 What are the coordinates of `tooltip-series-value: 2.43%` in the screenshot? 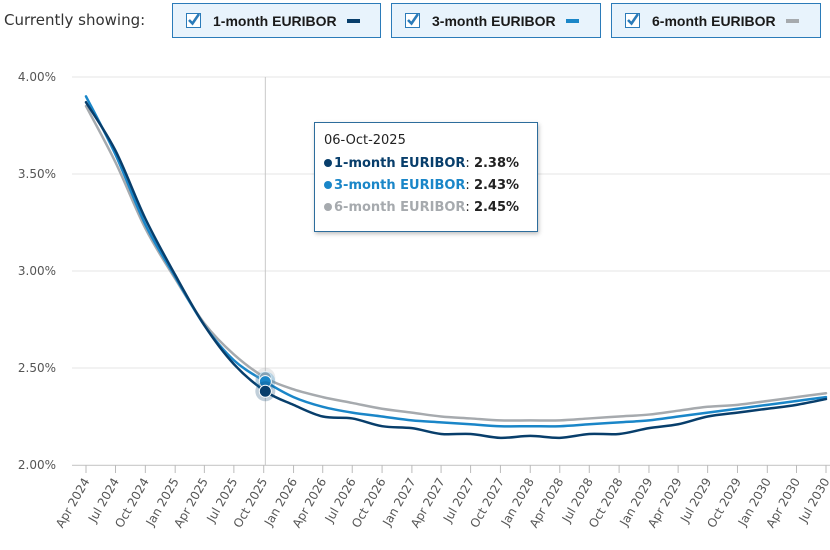 It's located at (496, 185).